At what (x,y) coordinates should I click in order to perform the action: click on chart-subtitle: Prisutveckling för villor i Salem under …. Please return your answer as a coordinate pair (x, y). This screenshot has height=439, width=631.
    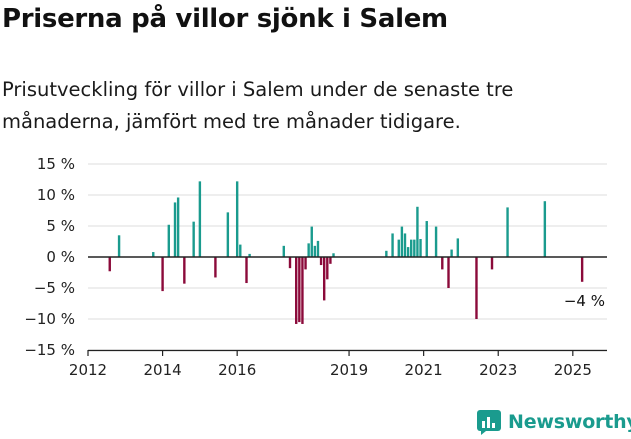
    Looking at the image, I should click on (258, 105).